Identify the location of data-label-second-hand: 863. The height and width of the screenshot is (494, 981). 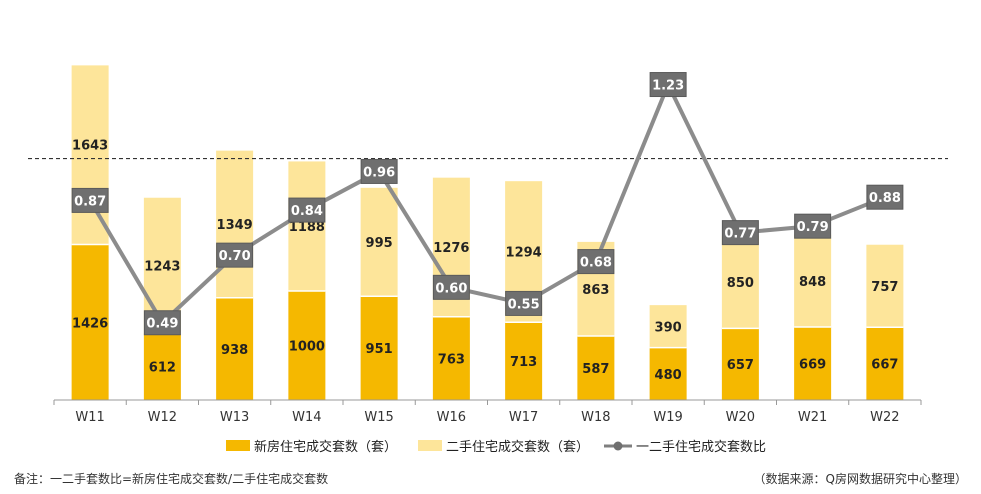
(595, 290).